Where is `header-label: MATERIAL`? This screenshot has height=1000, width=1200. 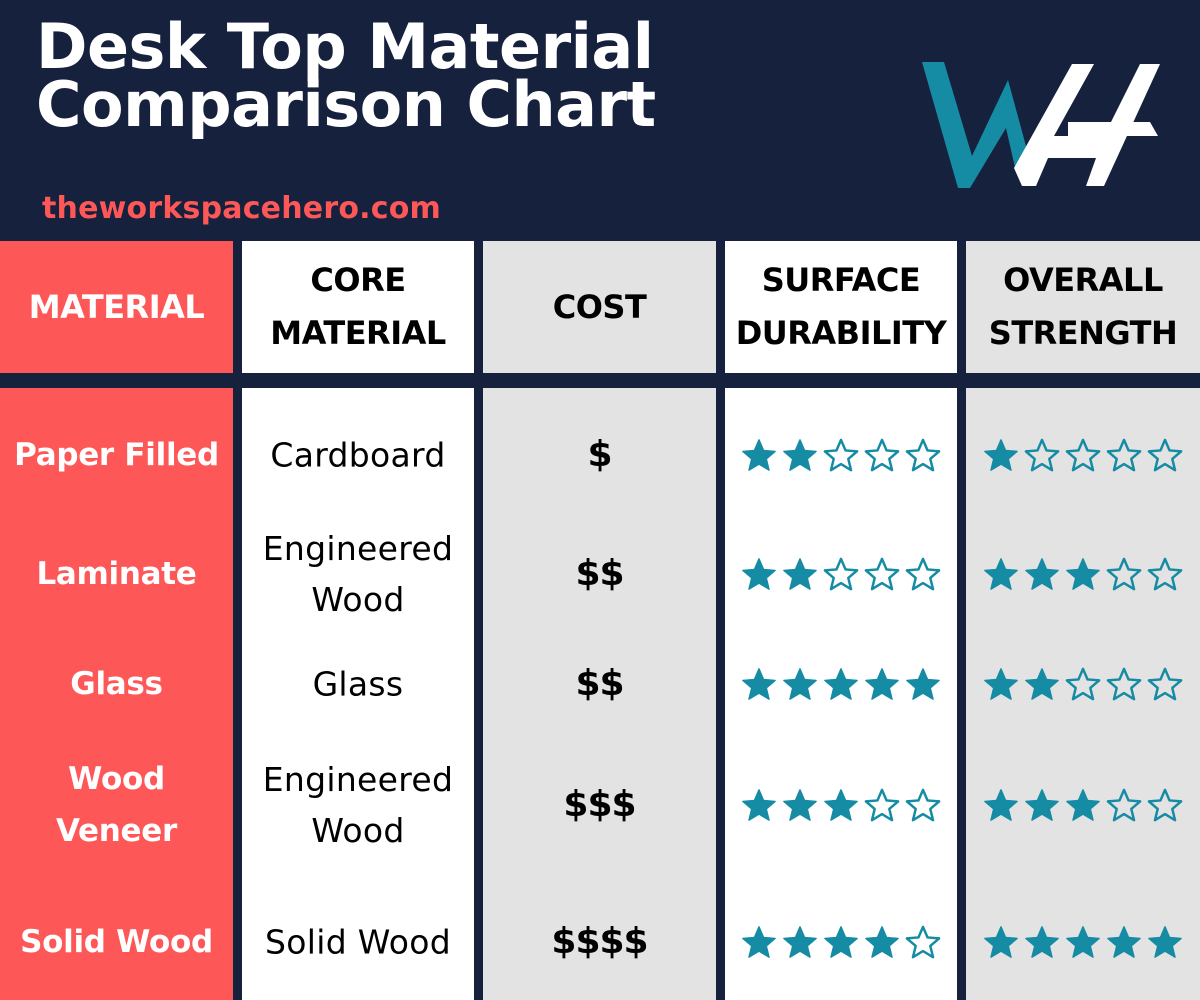 header-label: MATERIAL is located at coordinates (116, 306).